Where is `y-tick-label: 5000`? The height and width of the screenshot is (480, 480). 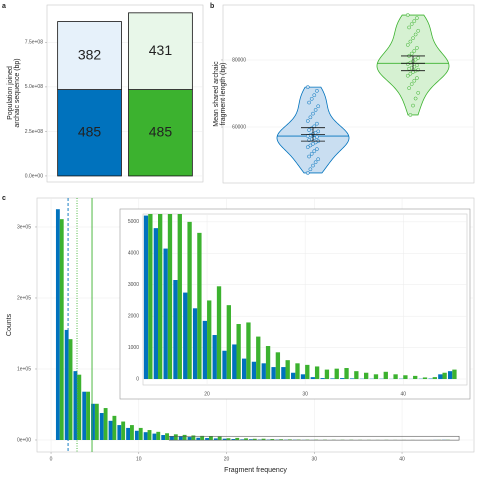
y-tick-label: 5000 is located at coordinates (133, 222).